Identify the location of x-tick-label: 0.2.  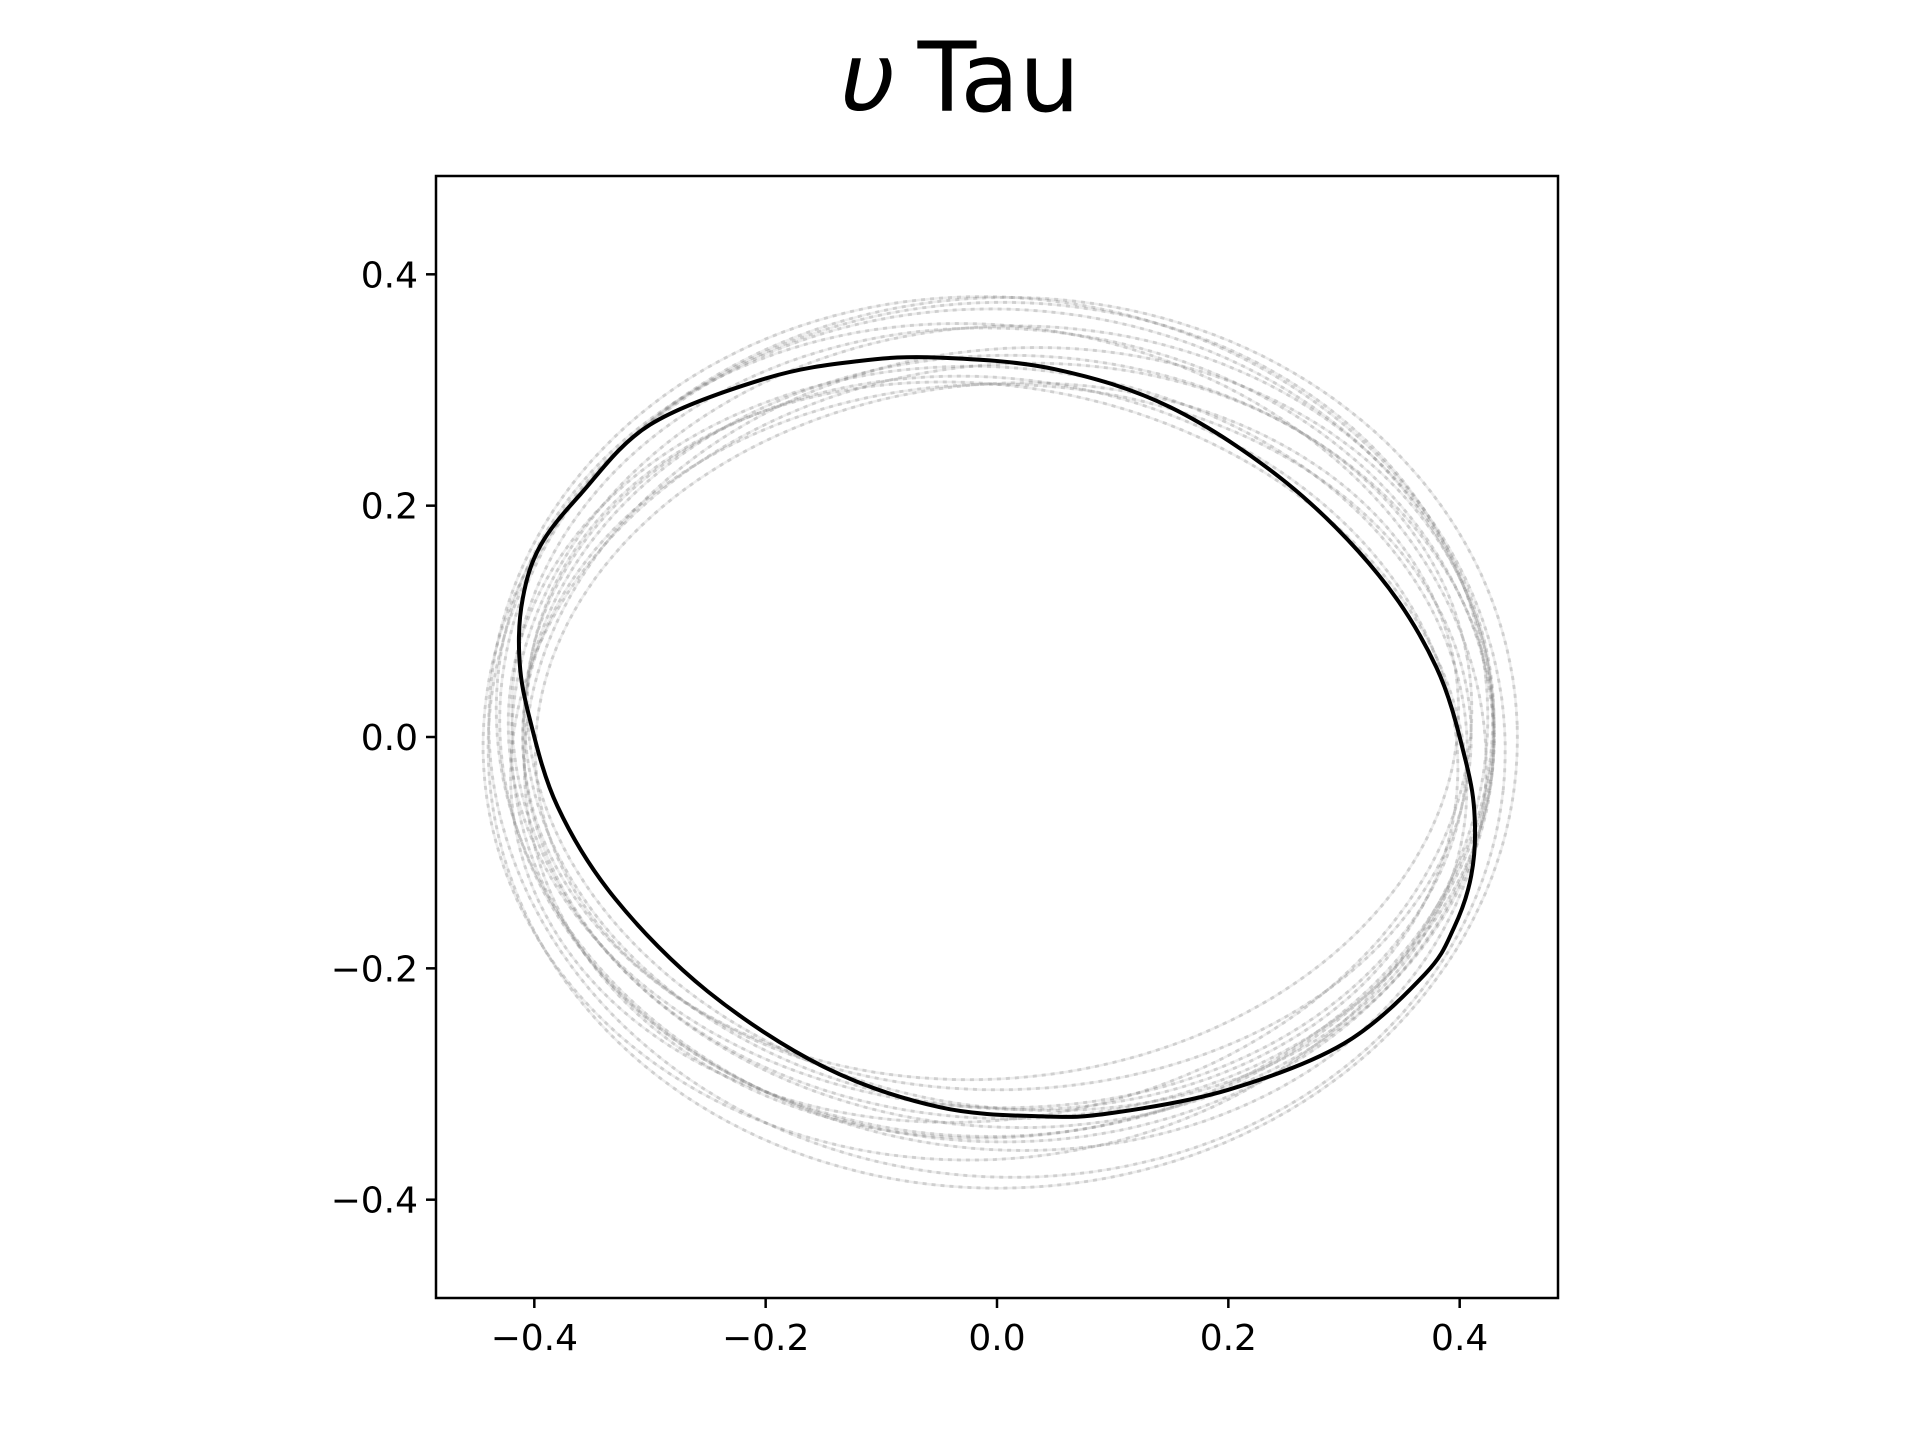
(1228, 1338).